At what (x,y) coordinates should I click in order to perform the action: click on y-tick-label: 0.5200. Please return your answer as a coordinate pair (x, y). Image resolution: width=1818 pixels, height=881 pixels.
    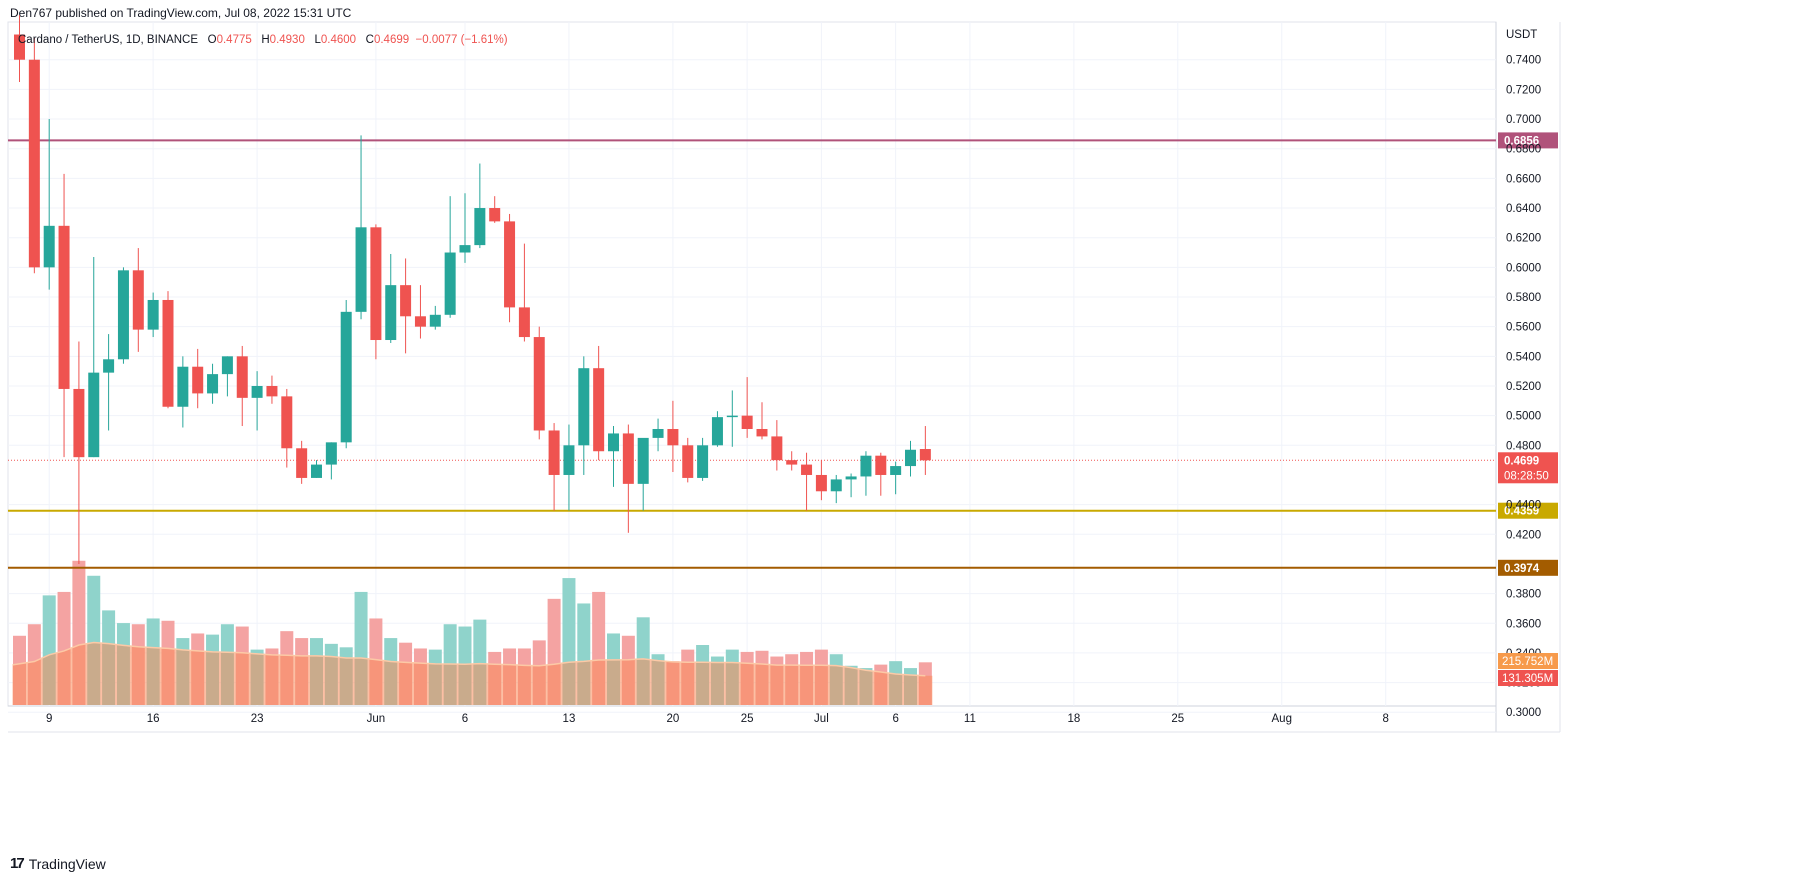
    Looking at the image, I should click on (1523, 387).